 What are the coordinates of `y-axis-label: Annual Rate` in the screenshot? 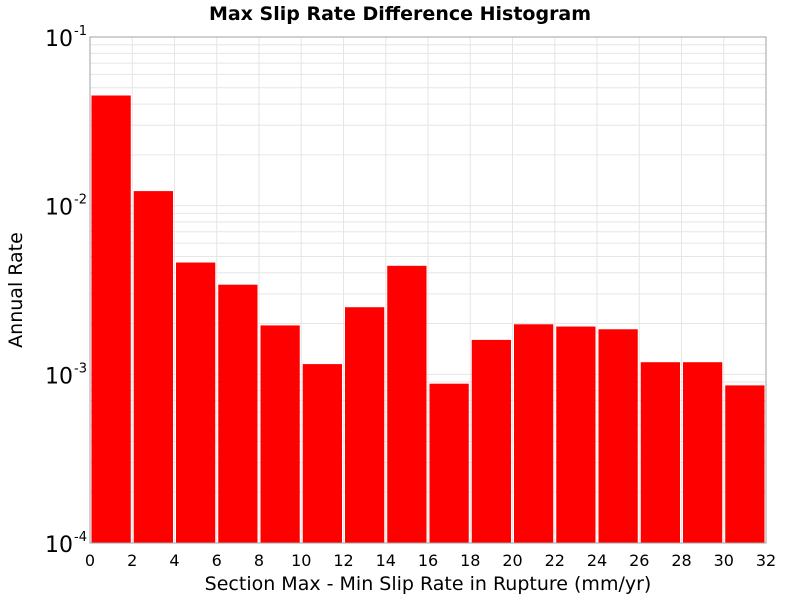 It's located at (16, 290).